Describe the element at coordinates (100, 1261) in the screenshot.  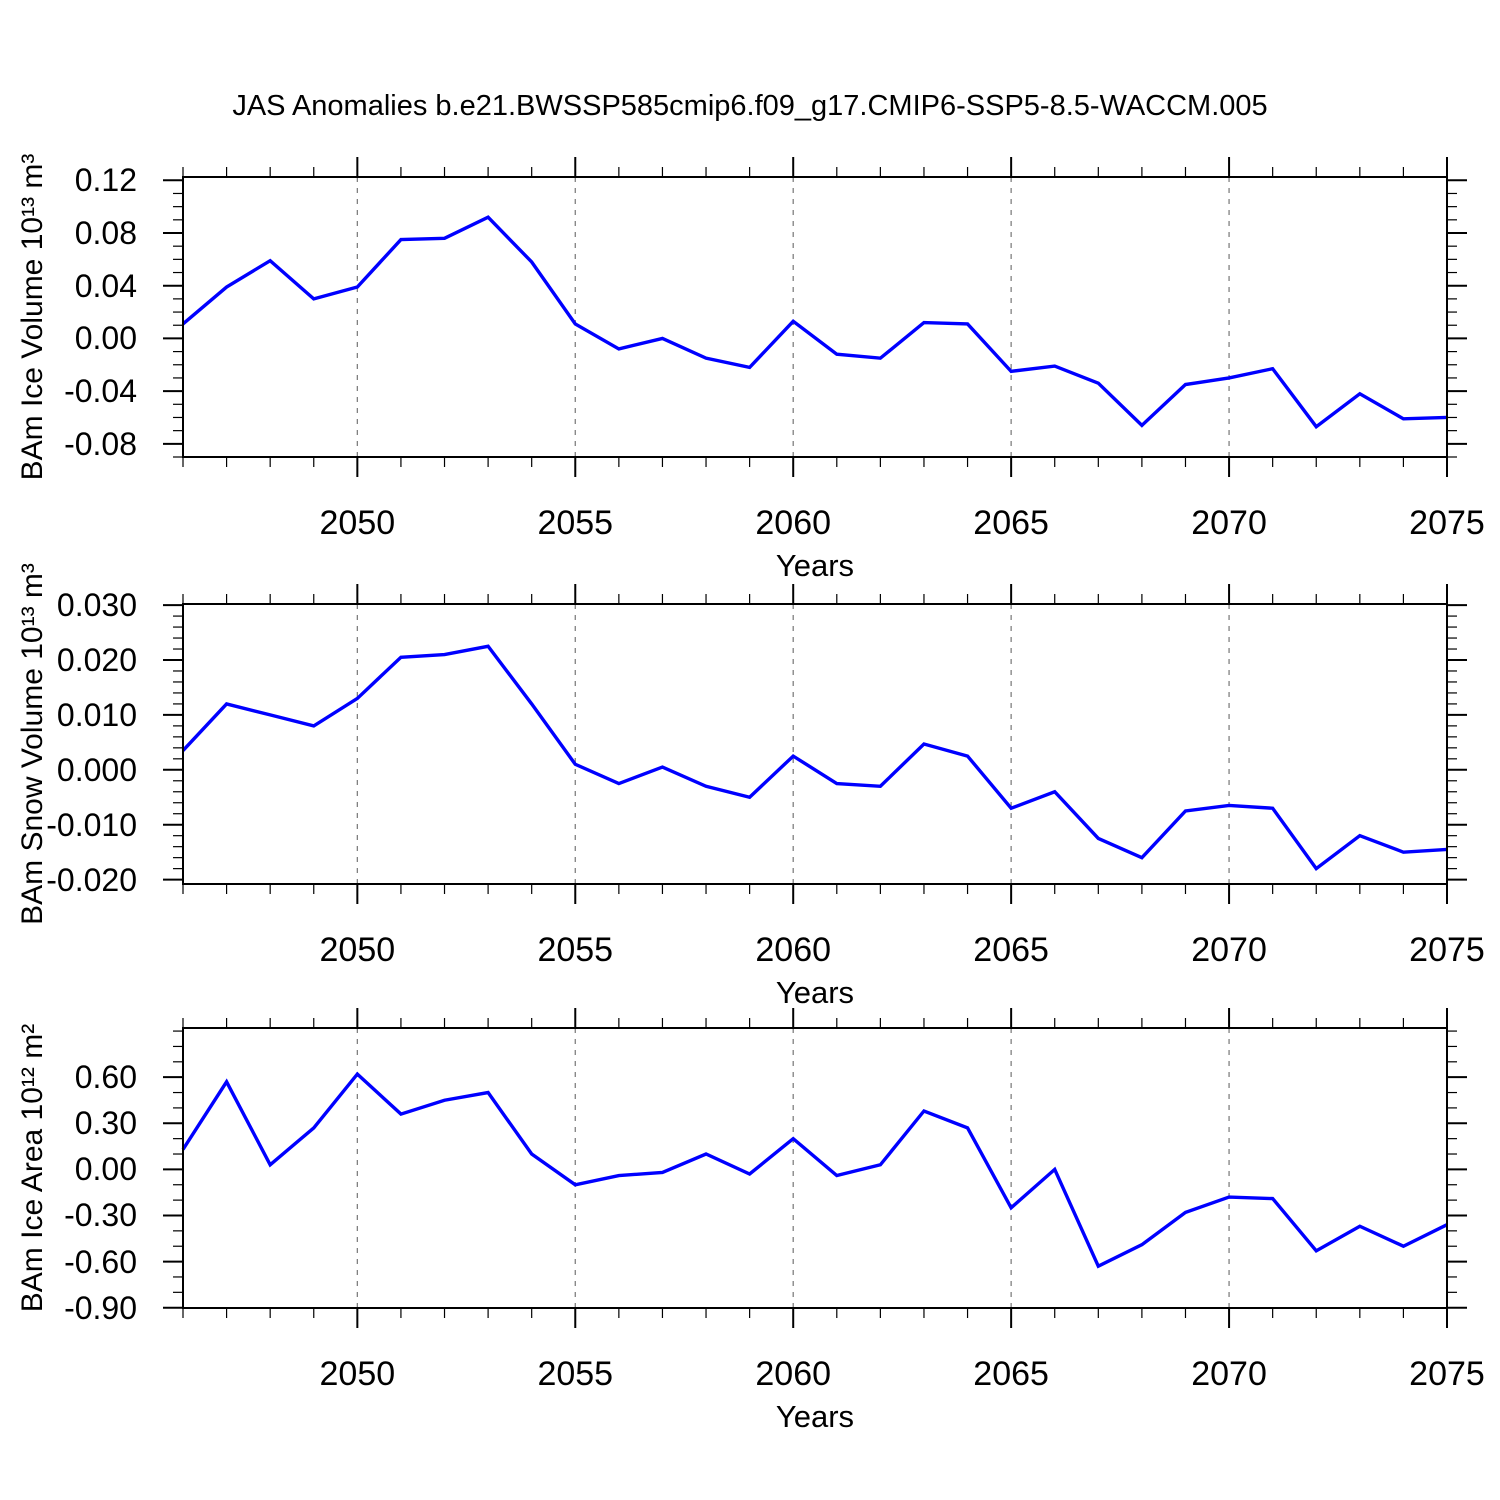
I see `y-tick-label: -0.60` at that location.